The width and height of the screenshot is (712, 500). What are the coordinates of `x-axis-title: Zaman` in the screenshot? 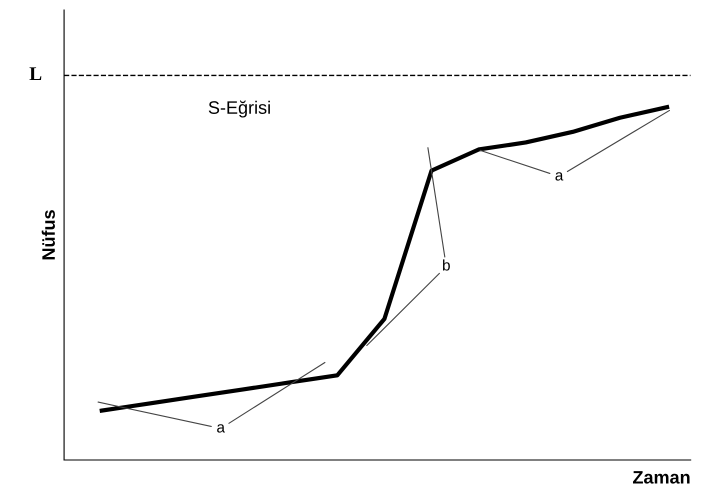 It's located at (661, 477).